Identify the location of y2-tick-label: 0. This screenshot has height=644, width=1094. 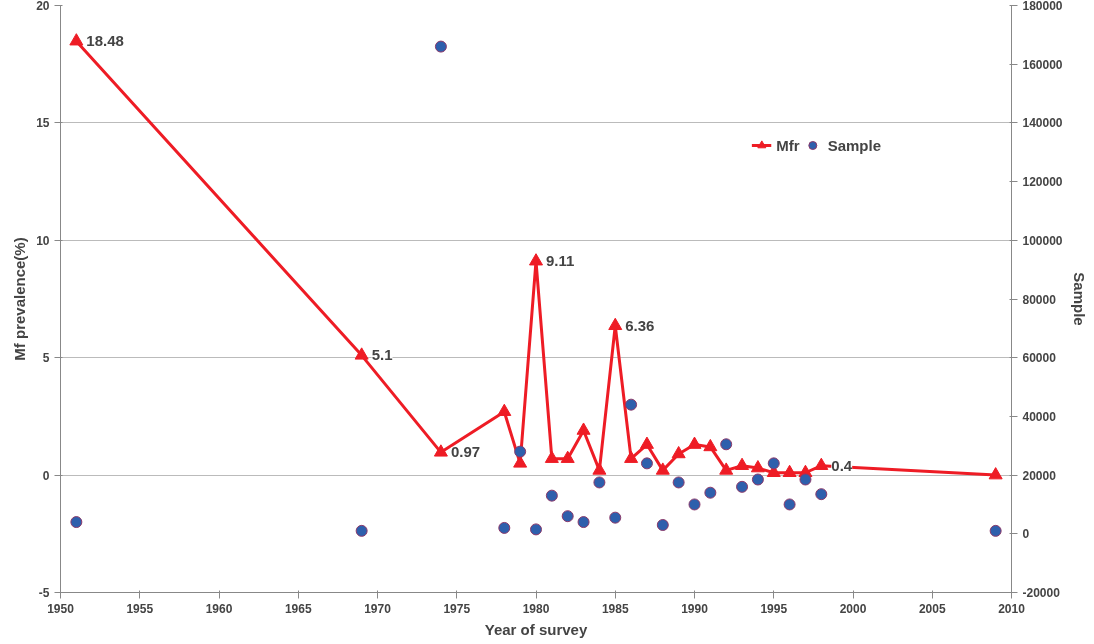
(1026, 534).